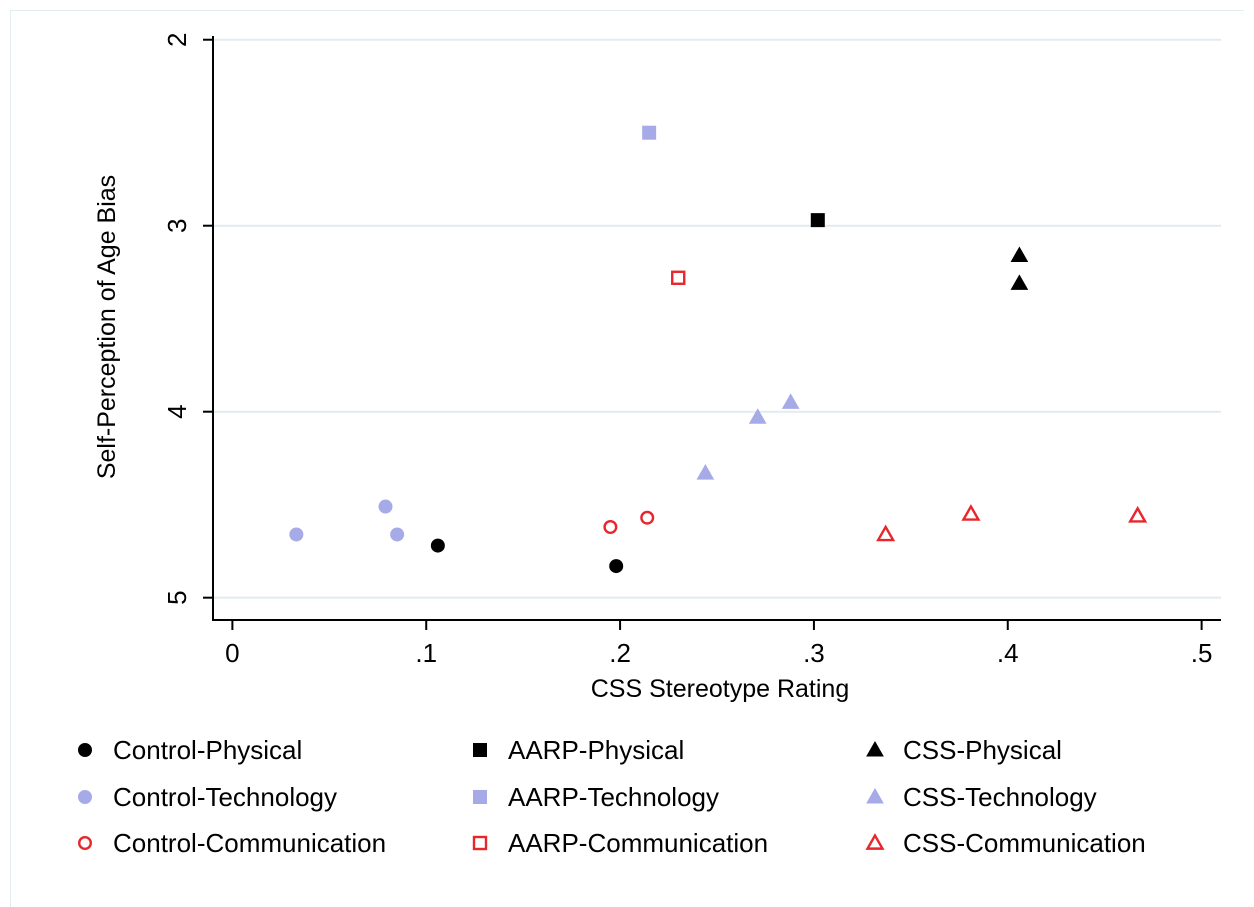  I want to click on y-tick-label: 3, so click(177, 225).